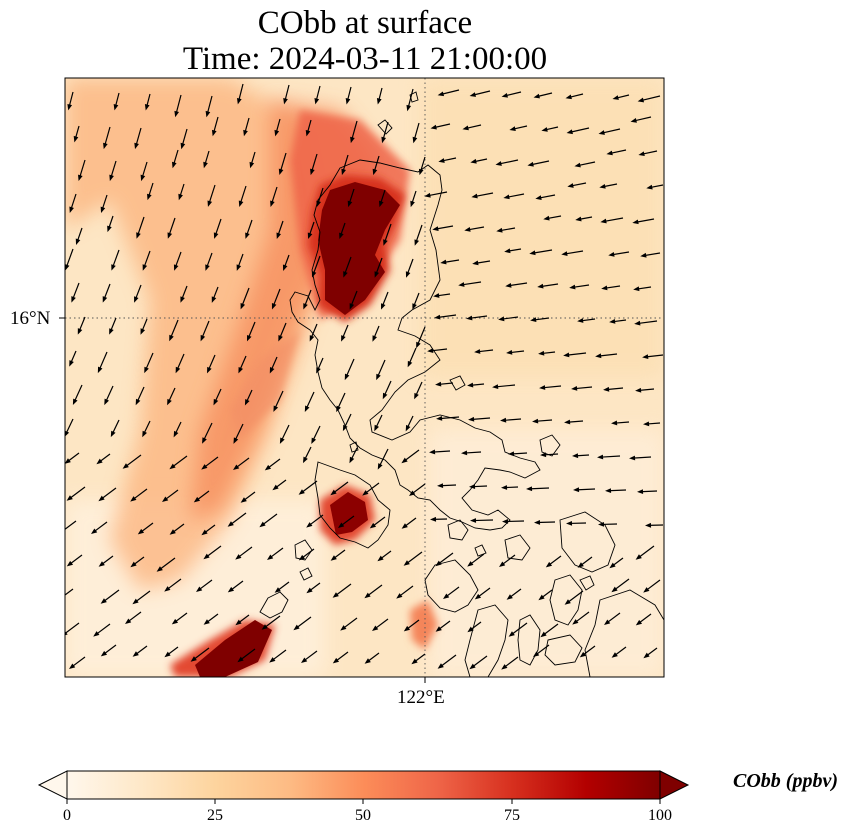 This screenshot has height=836, width=854. What do you see at coordinates (550, 445) in the screenshot?
I see `catanduanes-island` at bounding box center [550, 445].